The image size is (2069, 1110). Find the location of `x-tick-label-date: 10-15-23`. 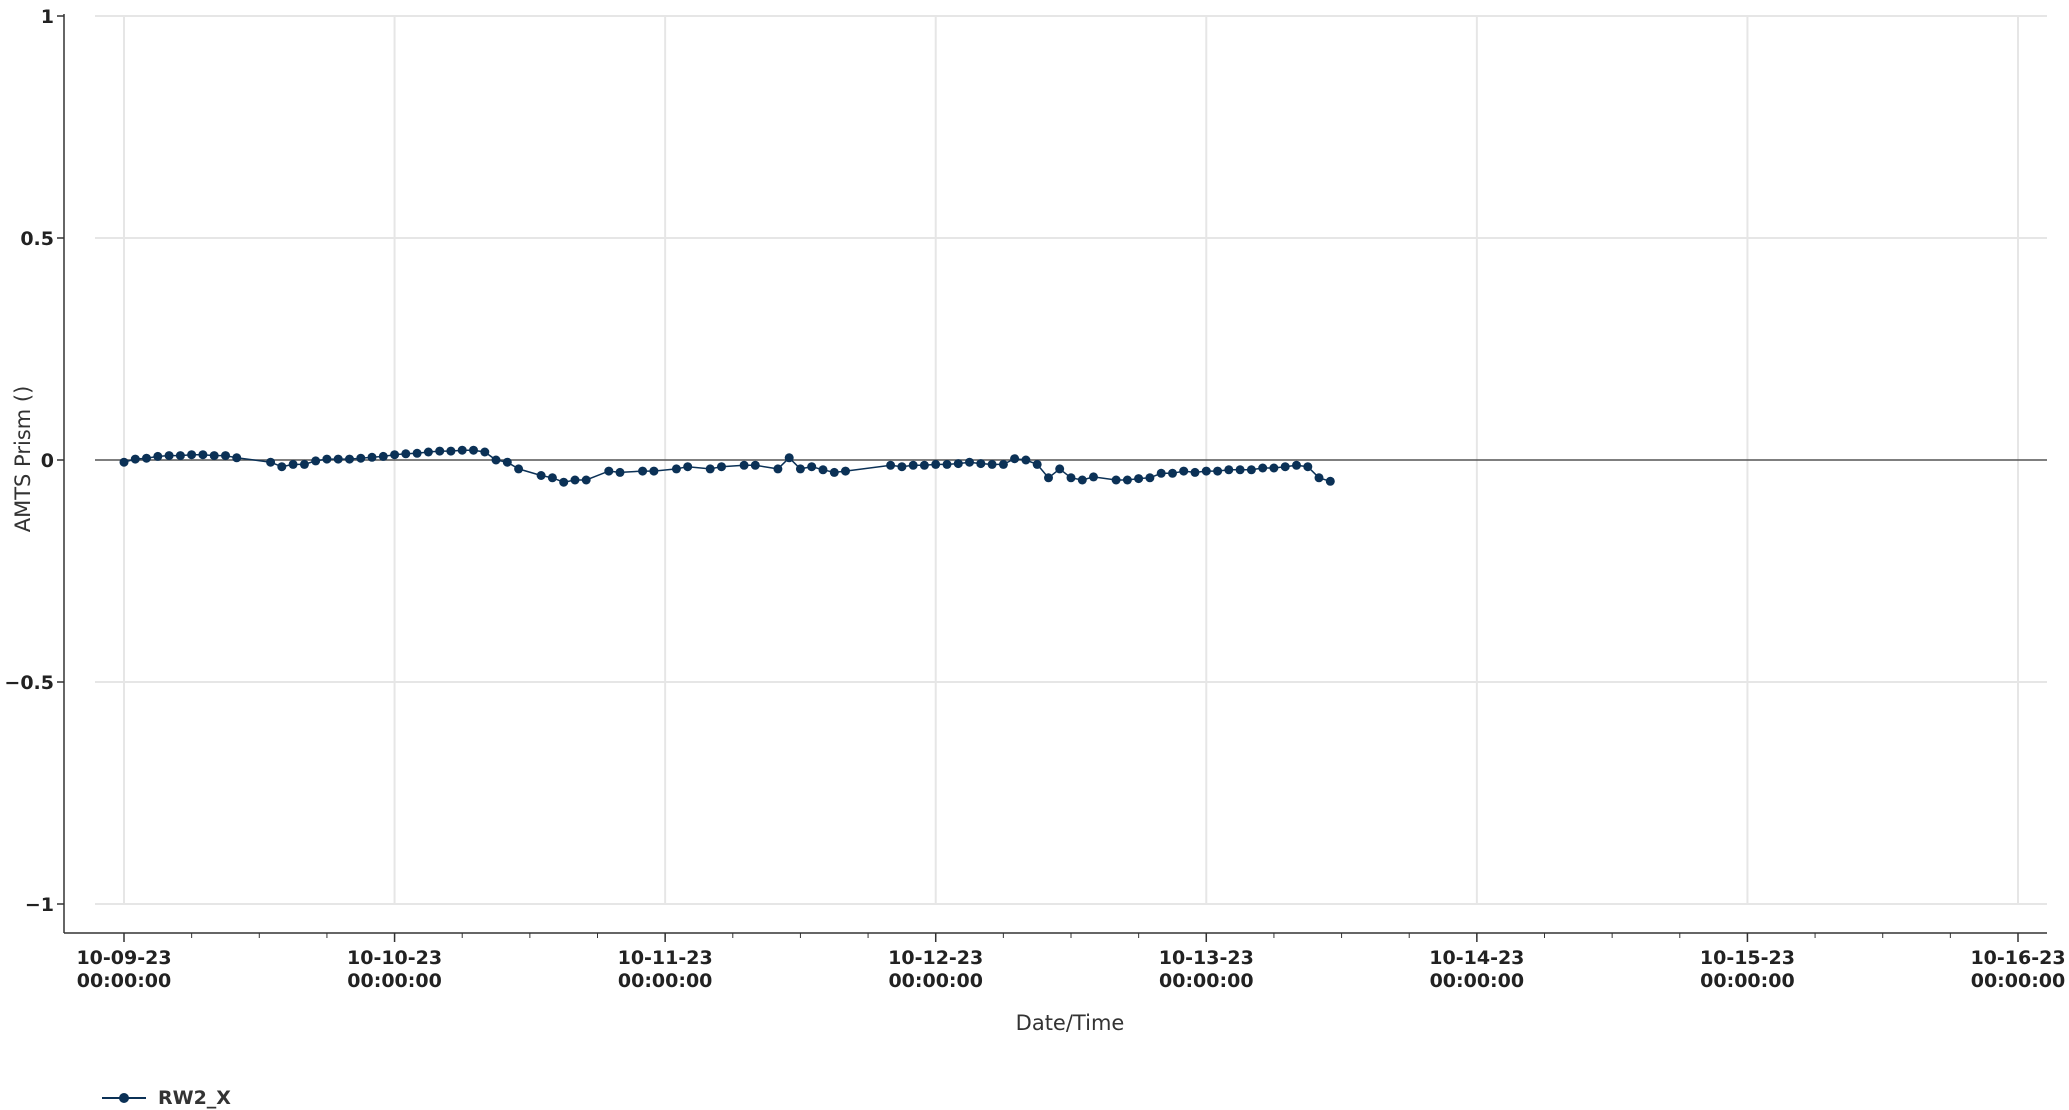

x-tick-label-date: 10-15-23 is located at coordinates (1747, 958).